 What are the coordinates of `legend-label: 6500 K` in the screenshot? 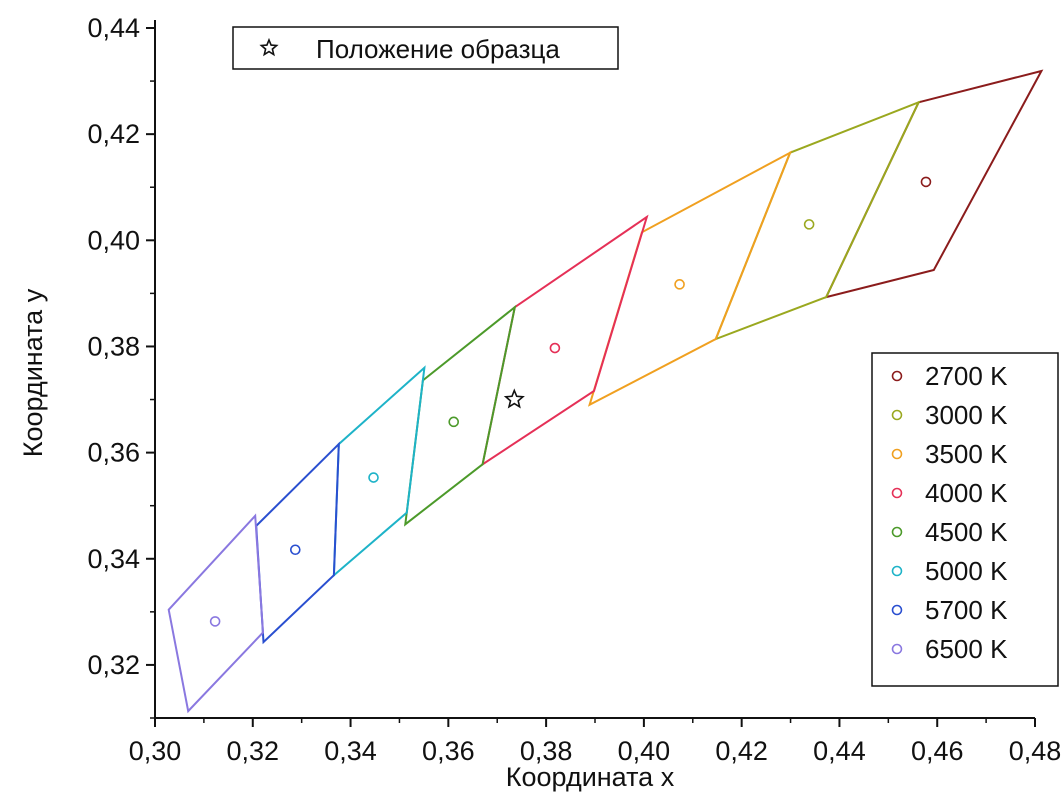 It's located at (966, 649).